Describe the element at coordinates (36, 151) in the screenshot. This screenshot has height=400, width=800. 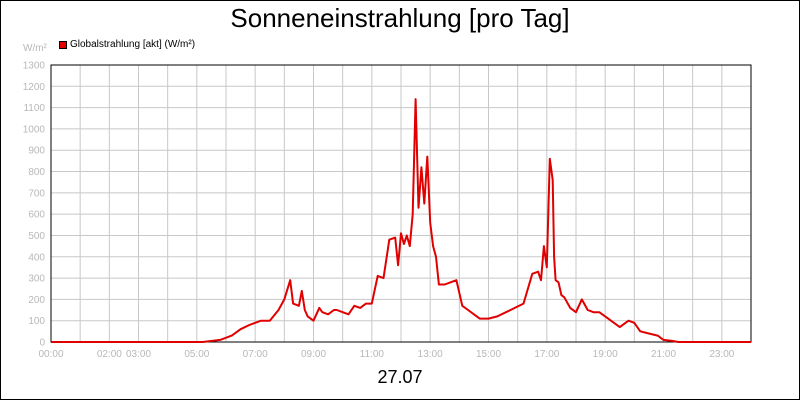
I see `y-tick-label: 900` at that location.